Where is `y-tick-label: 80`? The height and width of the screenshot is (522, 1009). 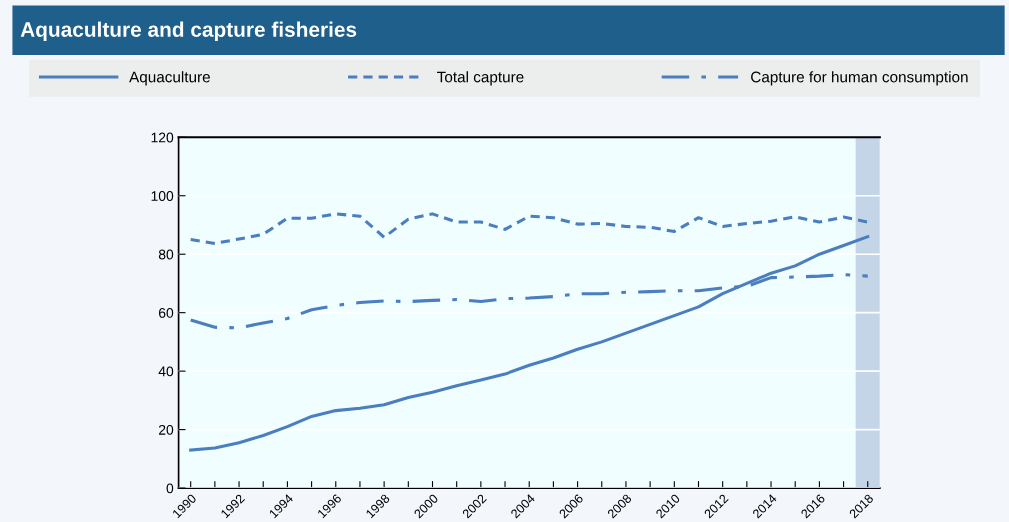
y-tick-label: 80 is located at coordinates (166, 254).